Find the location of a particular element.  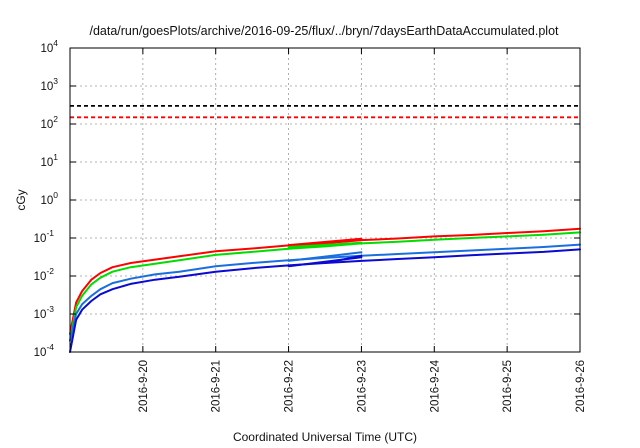

x-tick-label: 2016-9-21 is located at coordinates (217, 386).